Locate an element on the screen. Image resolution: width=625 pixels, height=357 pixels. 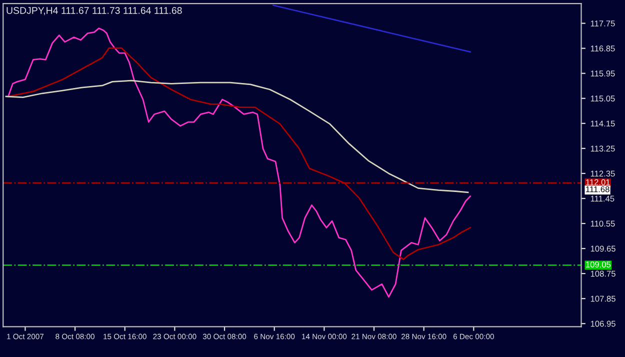
chart-title: USDJPY,H4 111.67 111.73 111.64 111.68 is located at coordinates (94, 11).